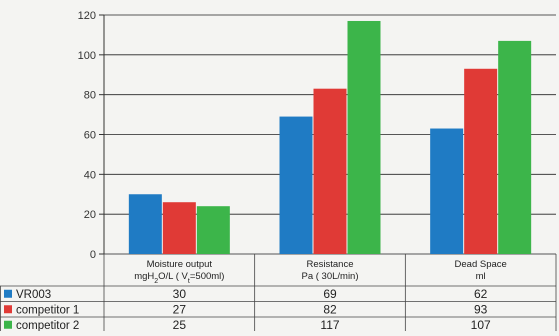  Describe the element at coordinates (87, 16) in the screenshot. I see `y-tick-label: 120` at that location.